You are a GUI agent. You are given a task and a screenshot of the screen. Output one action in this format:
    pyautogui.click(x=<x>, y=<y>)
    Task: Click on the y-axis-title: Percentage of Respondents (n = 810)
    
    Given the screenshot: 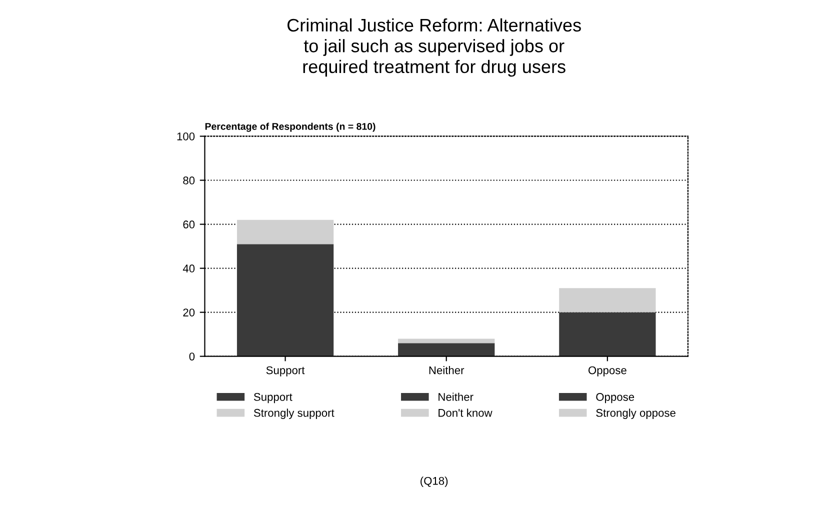 What is the action you would take?
    pyautogui.click(x=290, y=127)
    